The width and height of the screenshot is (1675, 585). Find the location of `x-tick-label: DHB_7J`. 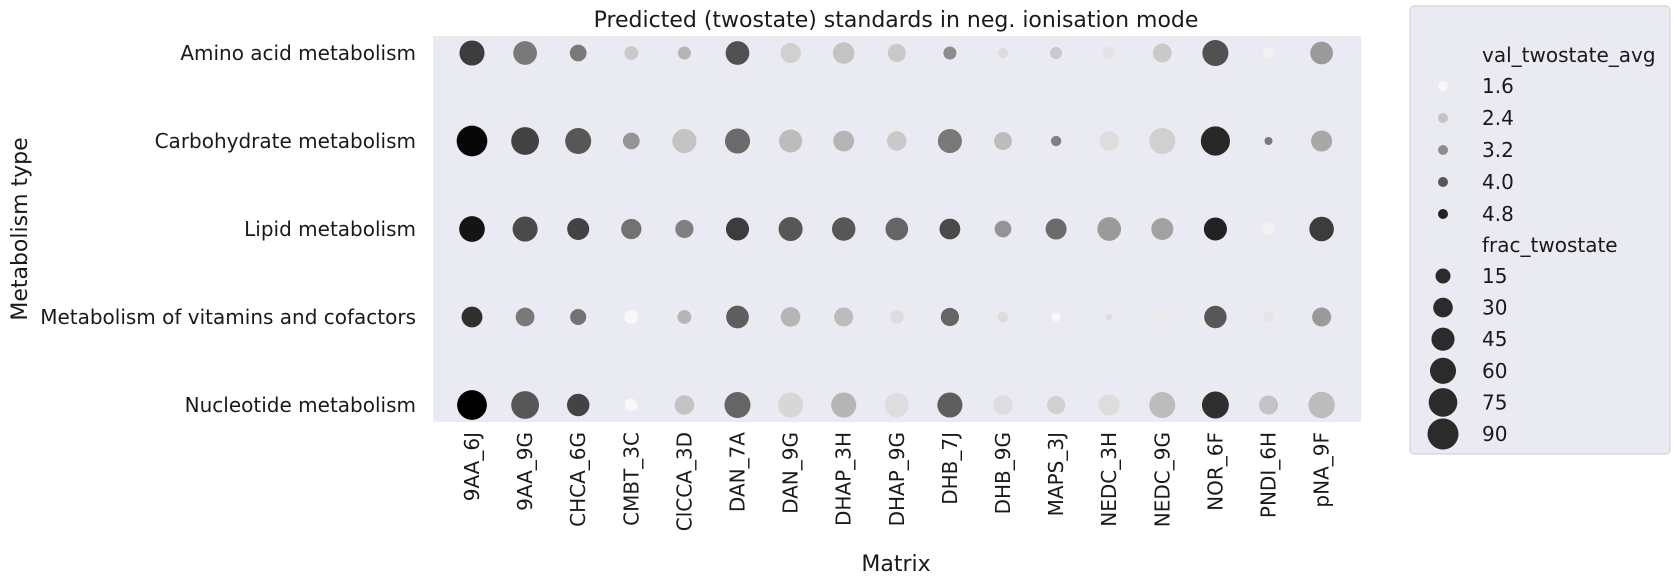

x-tick-label: DHB_7J is located at coordinates (950, 468).